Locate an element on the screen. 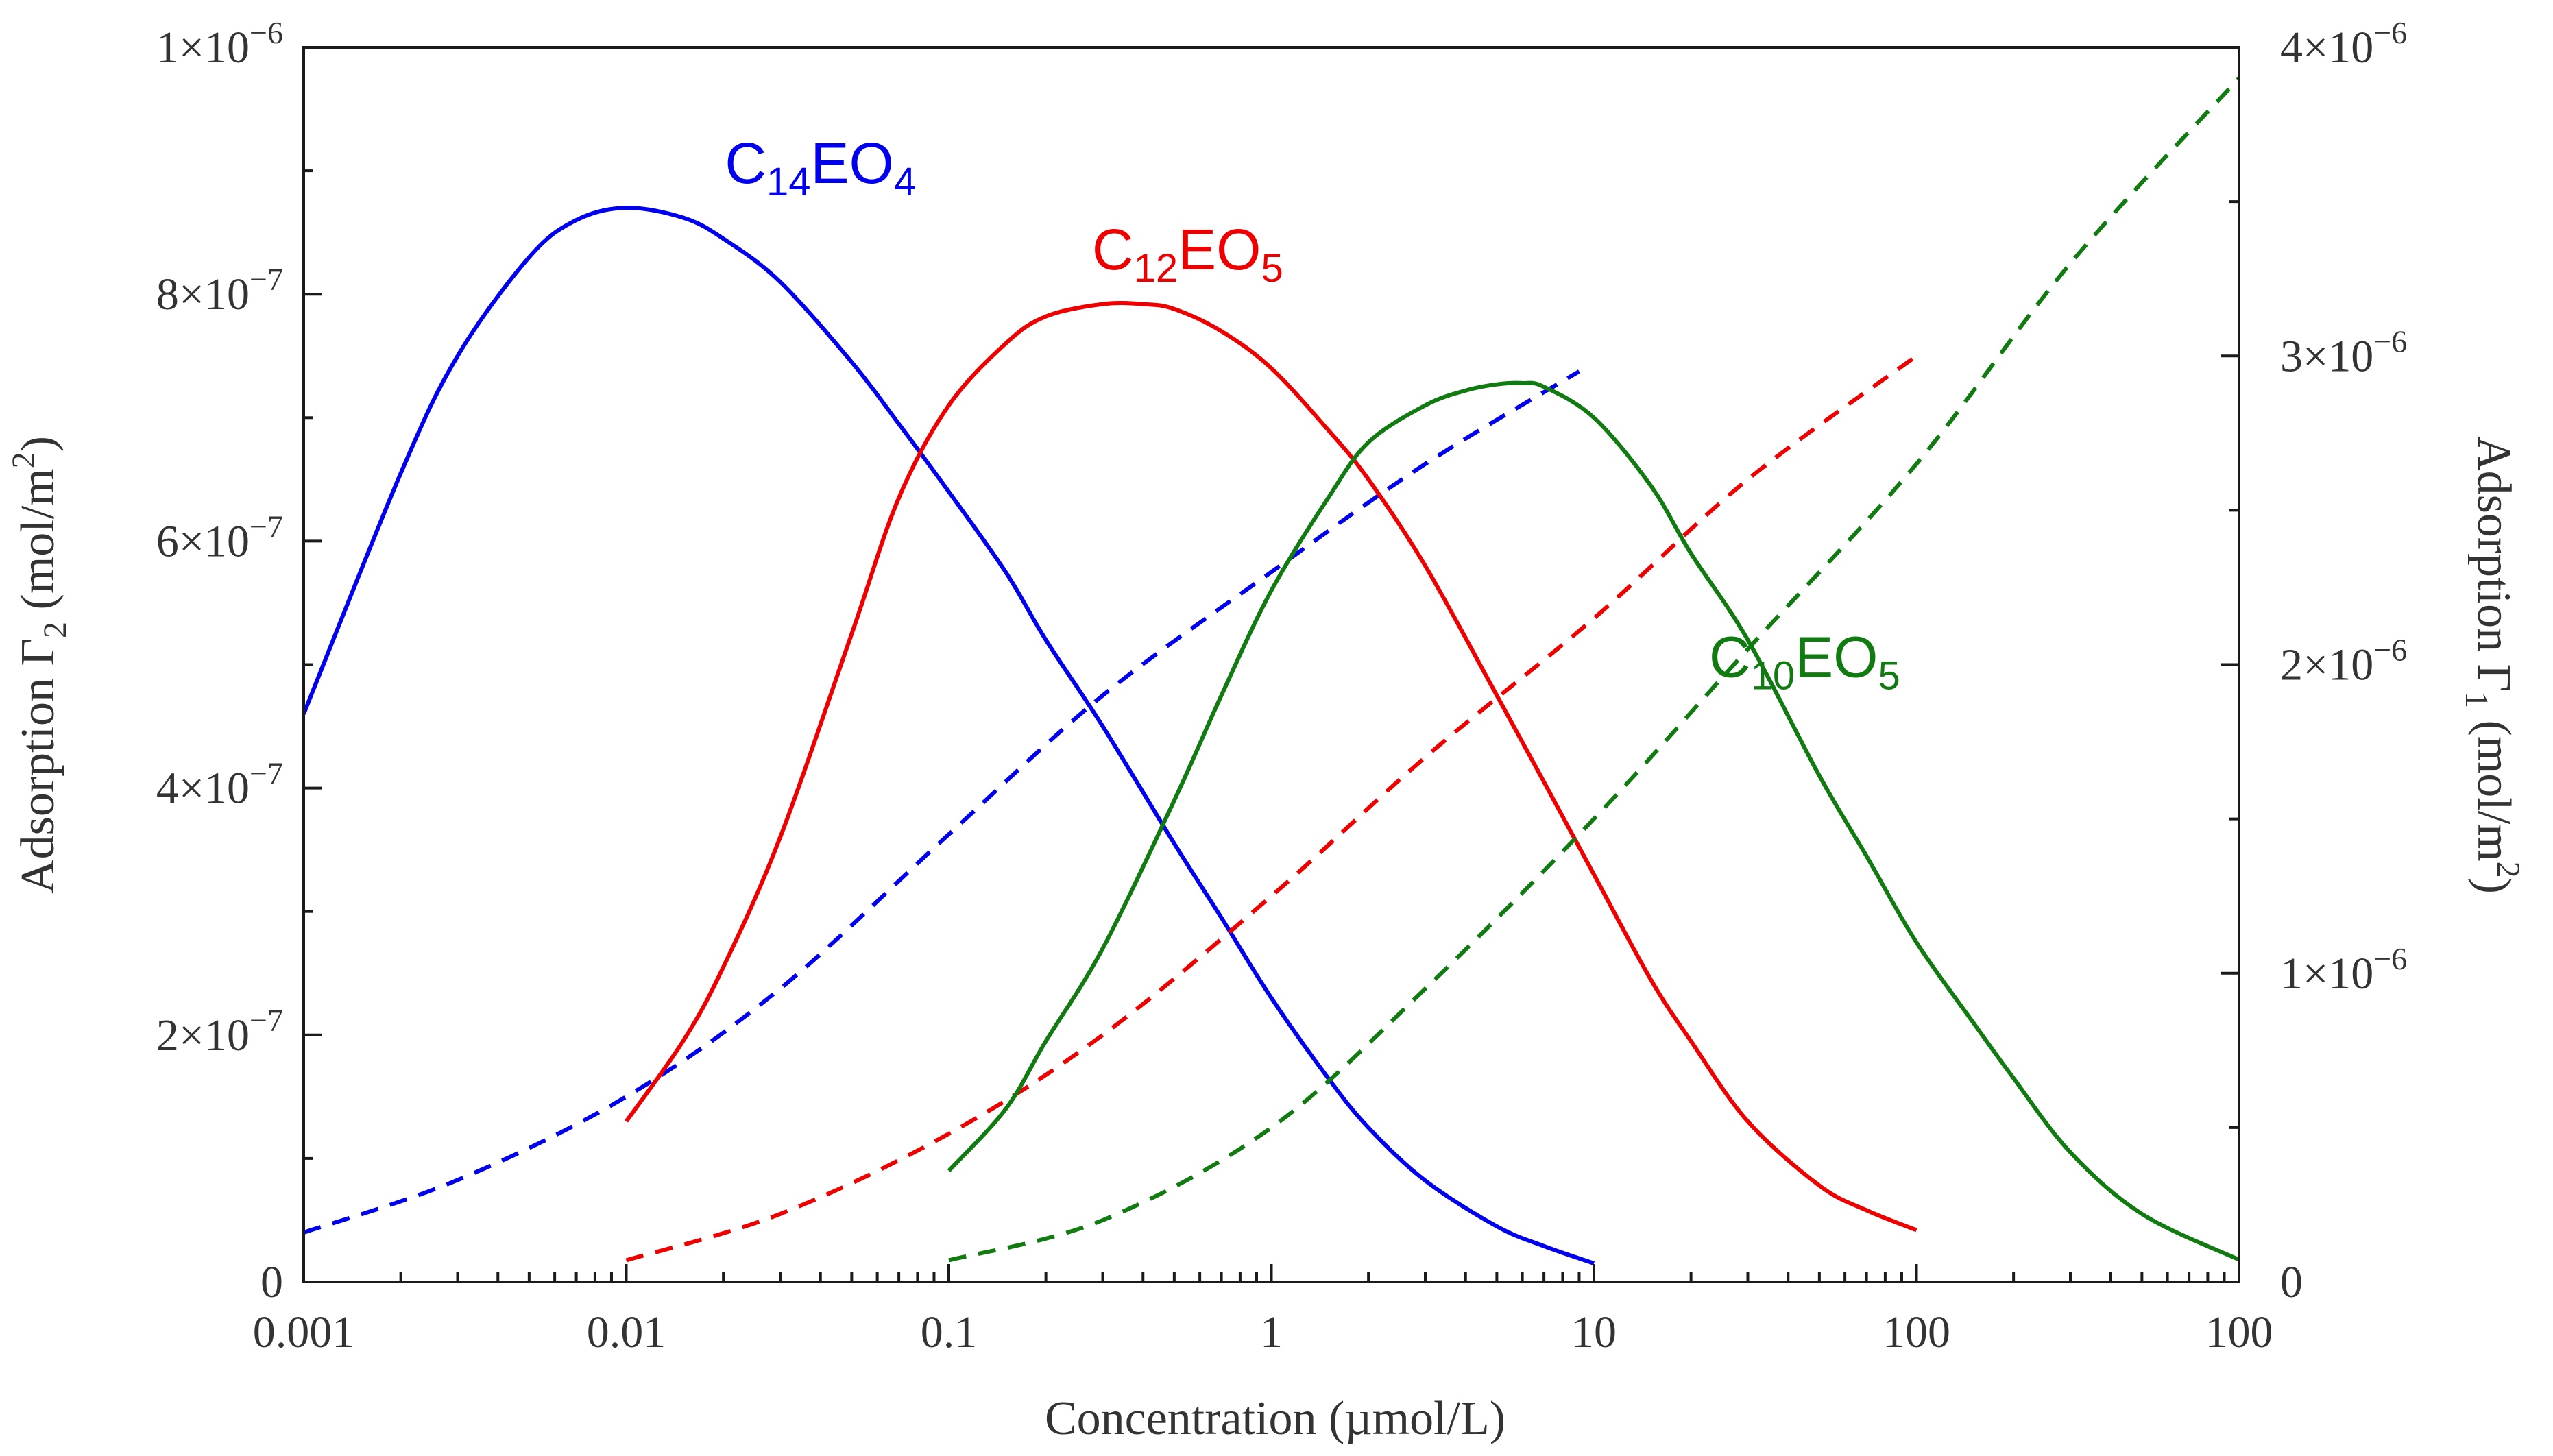 The image size is (2553, 1456). y-right-axis-title: Adsorption Γ1 (mol/m2) is located at coordinates (2492, 665).